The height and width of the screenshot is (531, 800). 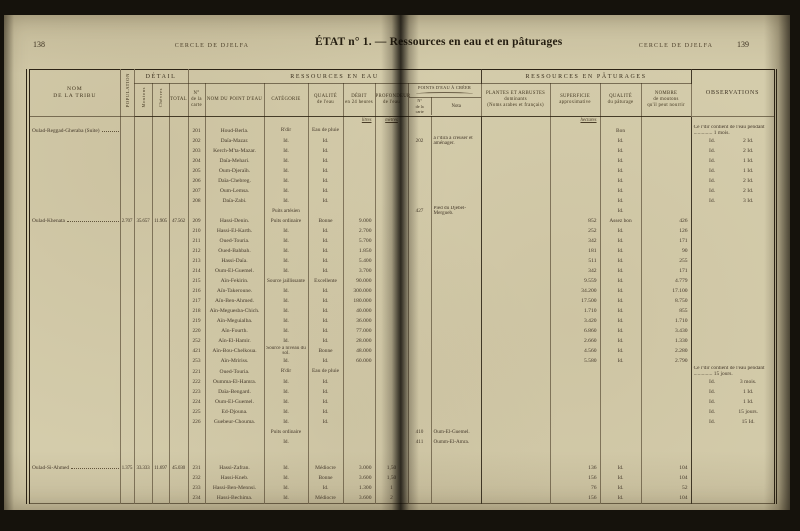 I want to click on cell-nom-point-eau: Aïn-Bou-Chelkoua., so click(x=235, y=351).